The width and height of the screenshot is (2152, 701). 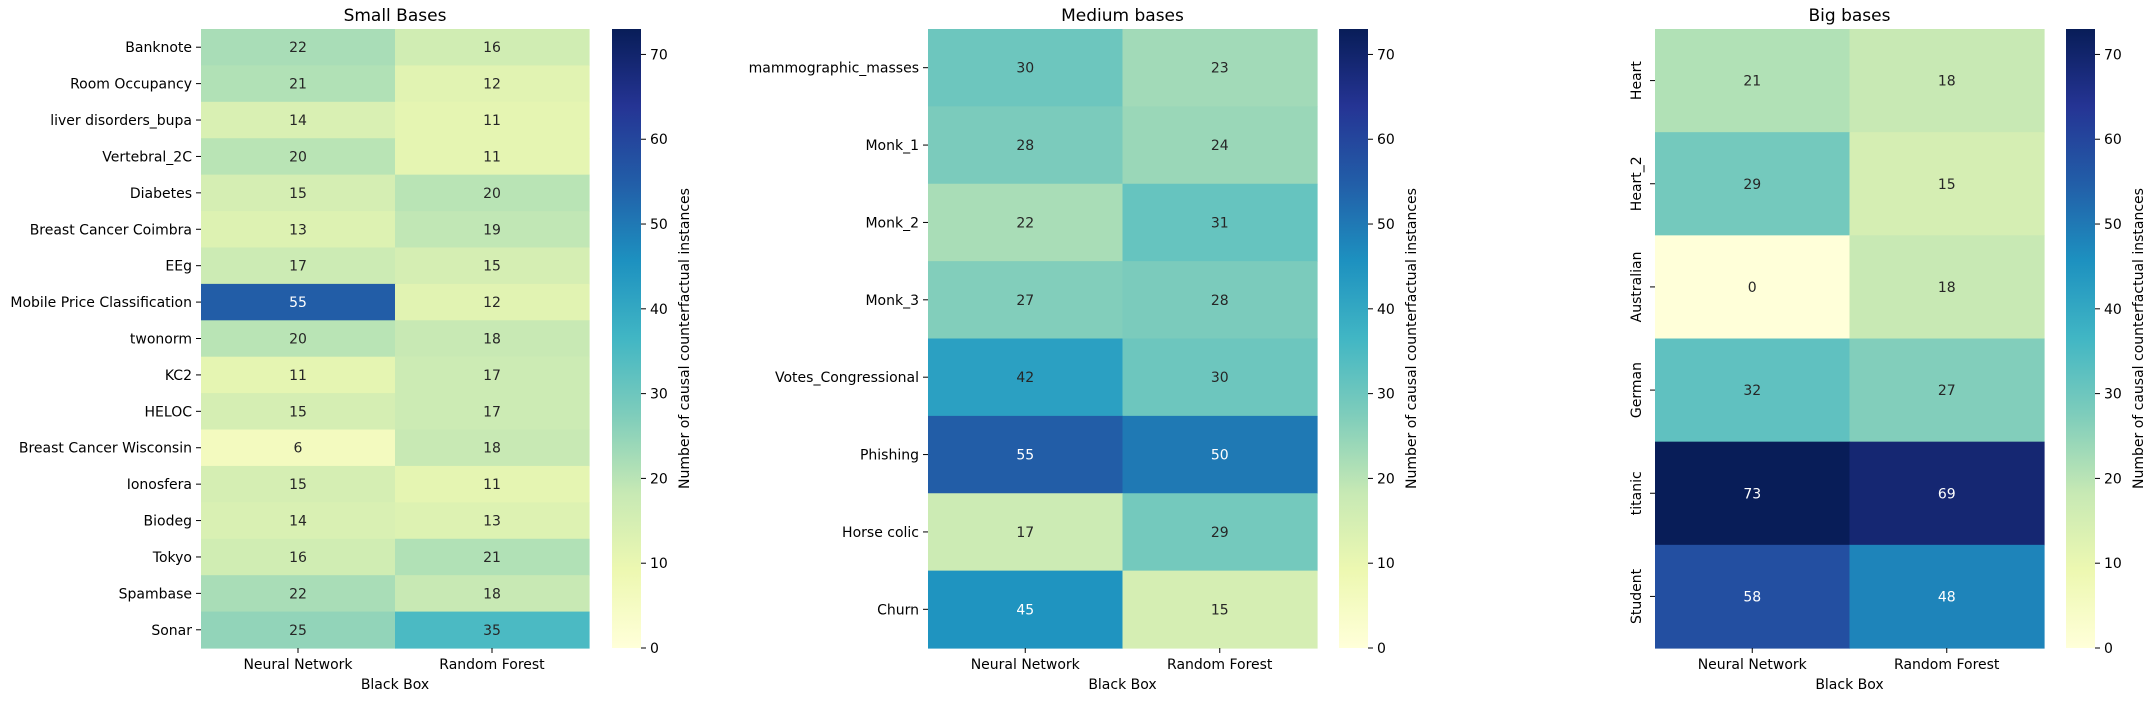 What do you see at coordinates (1637, 493) in the screenshot?
I see `y-tick-label: titanic` at bounding box center [1637, 493].